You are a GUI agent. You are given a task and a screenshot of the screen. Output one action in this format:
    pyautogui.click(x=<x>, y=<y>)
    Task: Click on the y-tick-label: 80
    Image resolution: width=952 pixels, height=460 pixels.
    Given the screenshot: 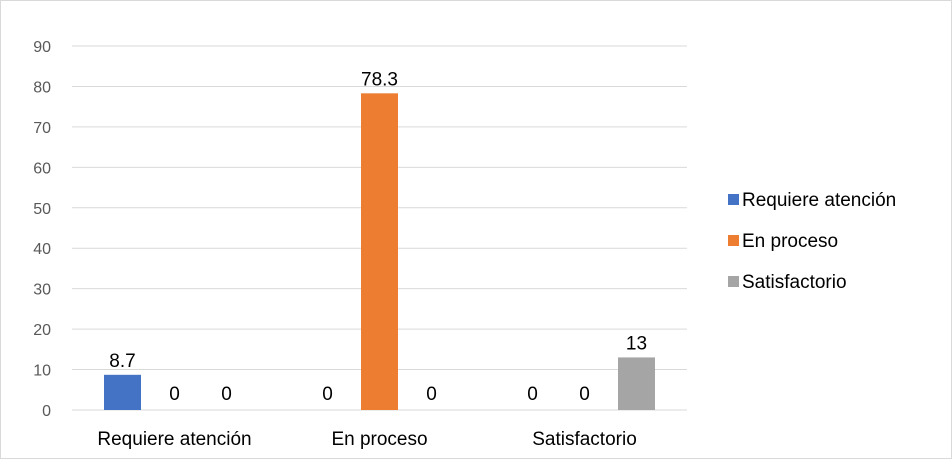 What is the action you would take?
    pyautogui.click(x=42, y=87)
    